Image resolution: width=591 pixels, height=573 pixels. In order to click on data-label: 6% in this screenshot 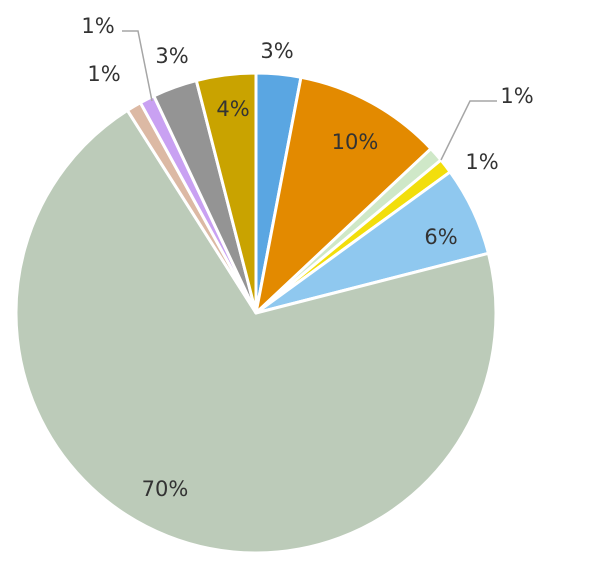, I will do `click(440, 237)`.